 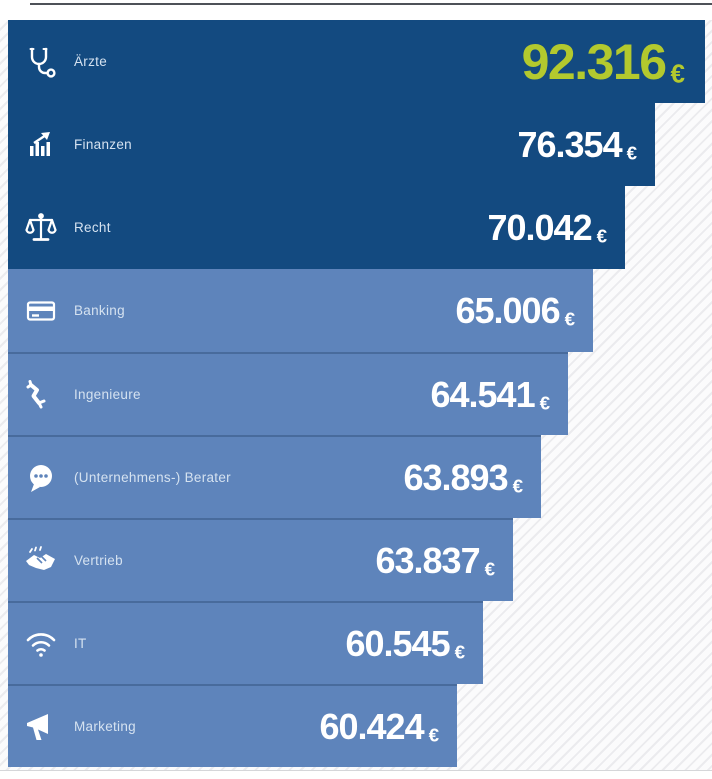 What do you see at coordinates (300, 310) in the screenshot?
I see `bar-row-banking: Banking 65.006 €` at bounding box center [300, 310].